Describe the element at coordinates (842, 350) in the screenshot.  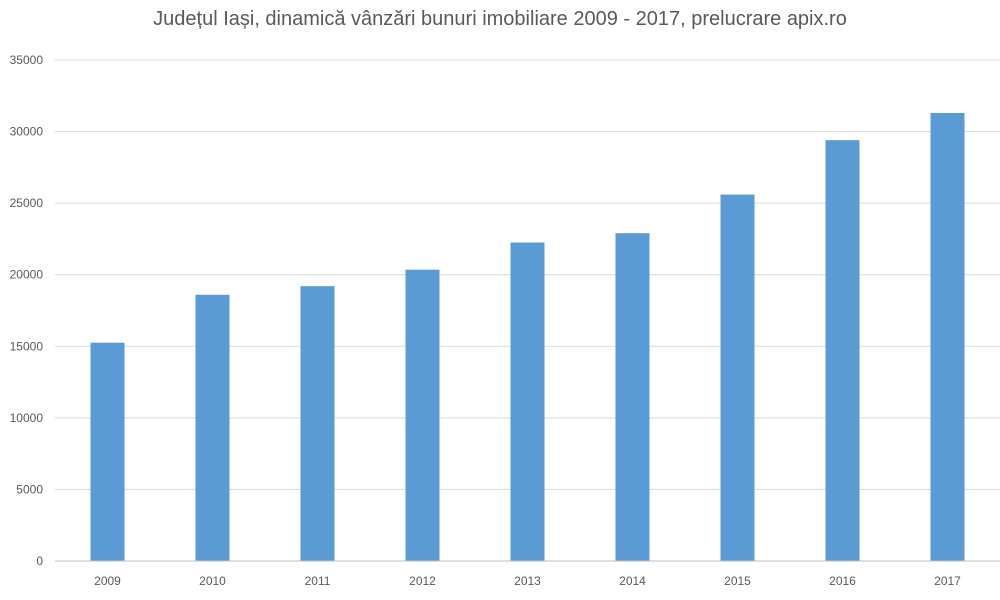
I see `bar-2016` at that location.